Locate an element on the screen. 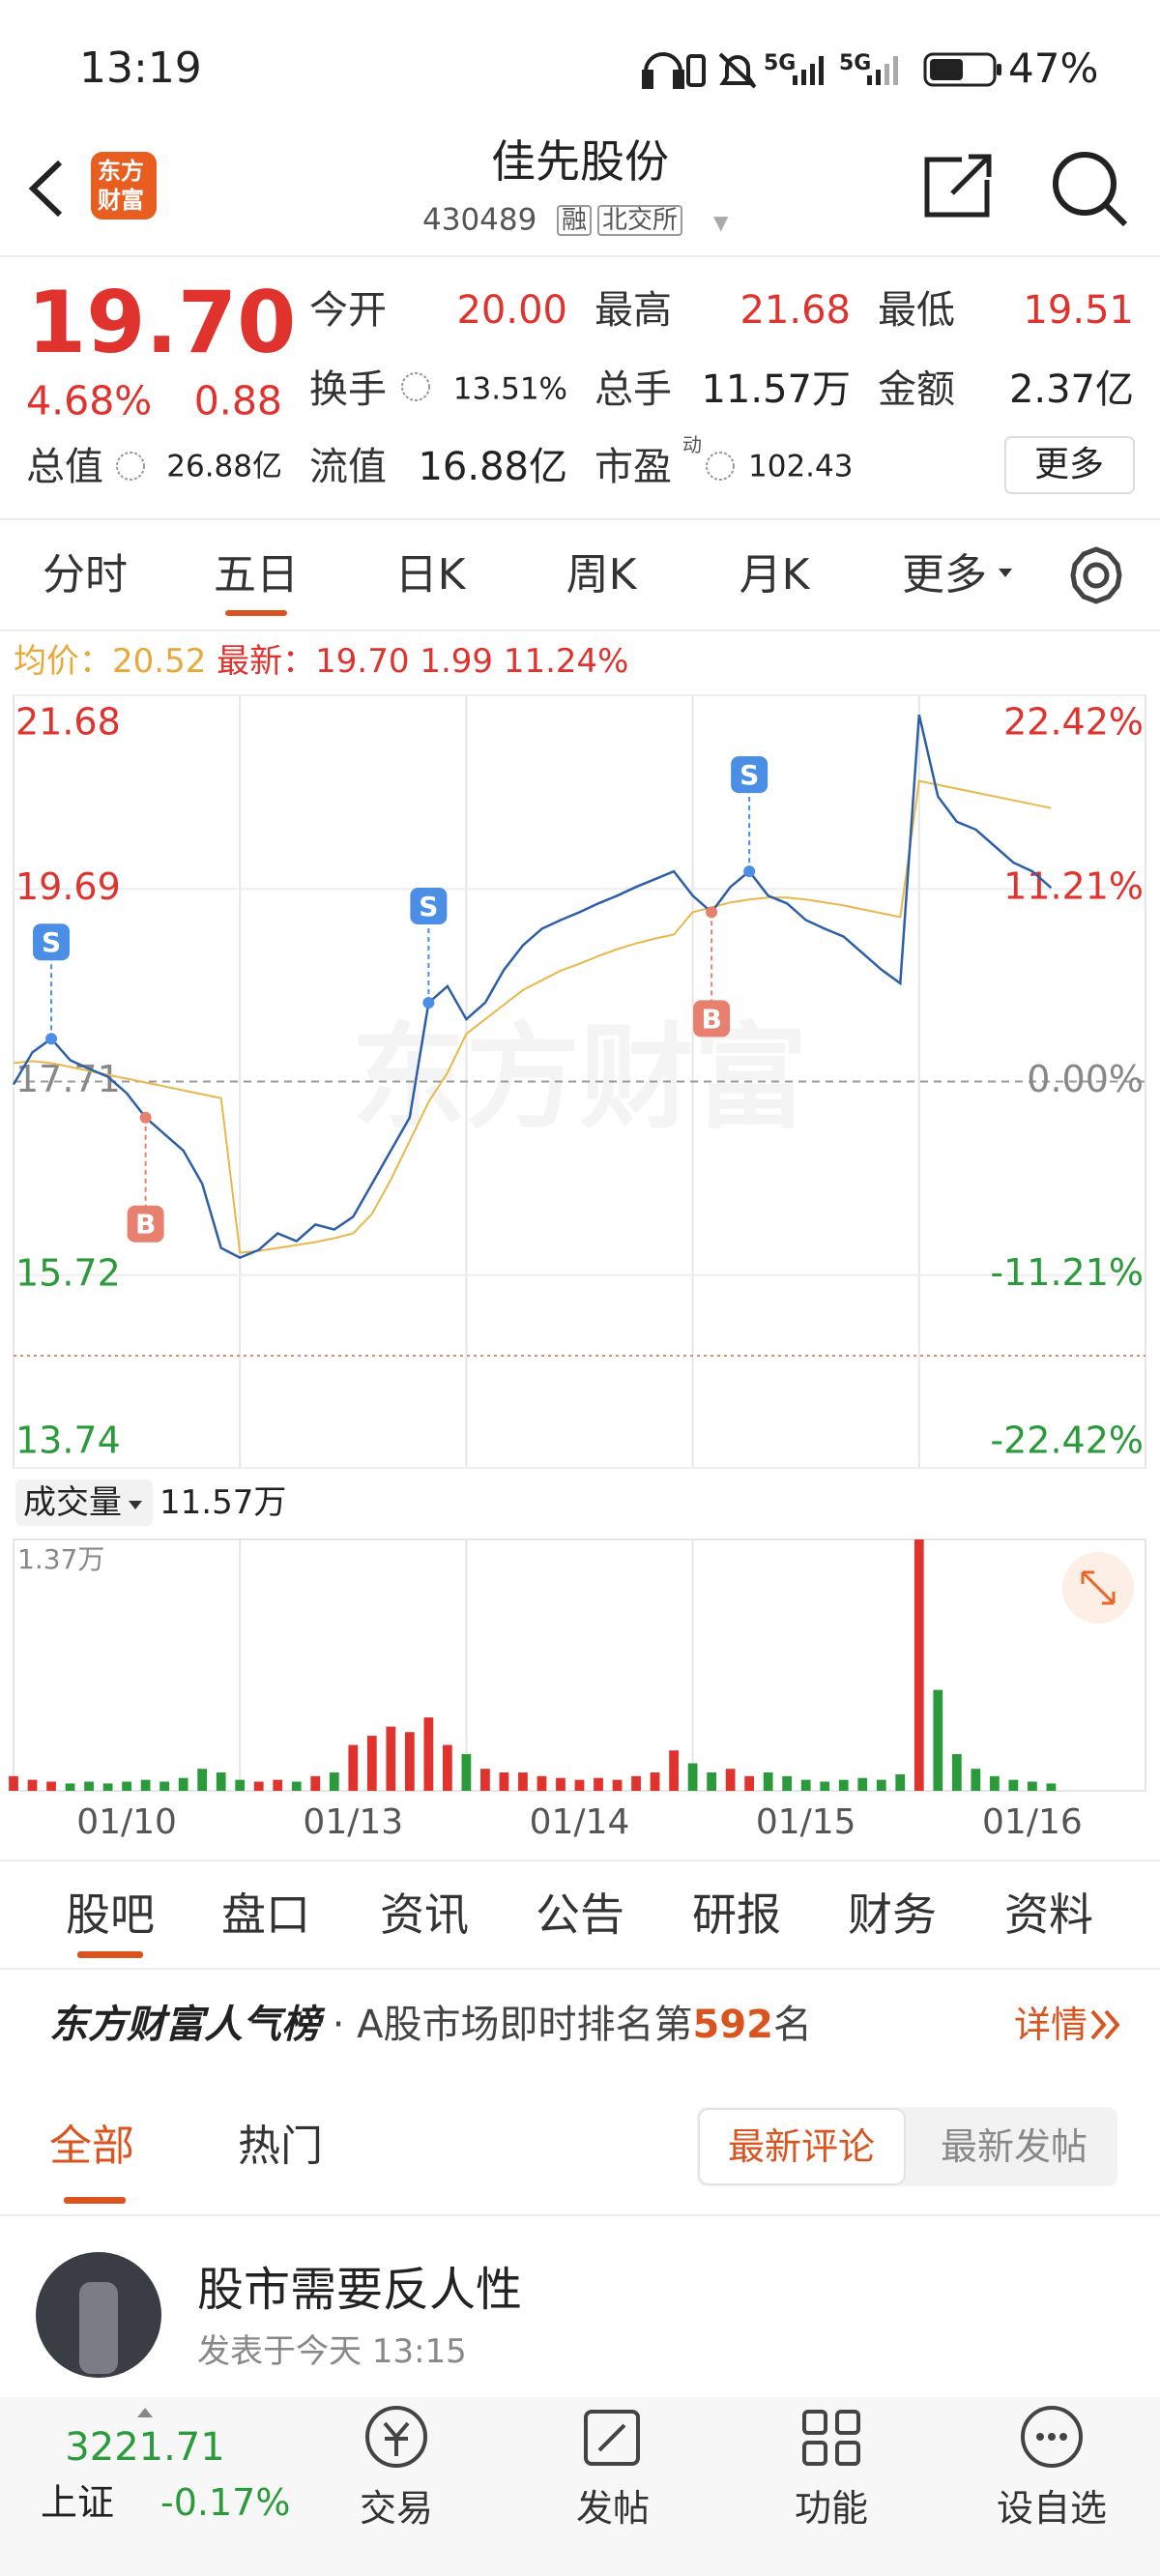 This screenshot has height=2576, width=1160. period-tab: 五日 is located at coordinates (256, 575).